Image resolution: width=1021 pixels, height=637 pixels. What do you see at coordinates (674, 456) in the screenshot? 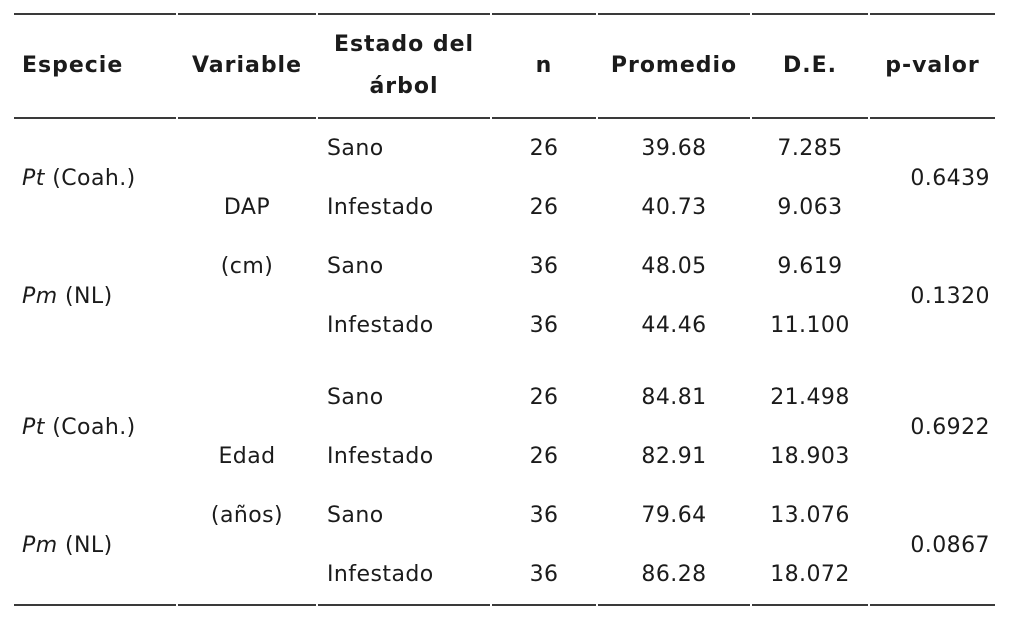
I see `promedio-cell: 82.91` at bounding box center [674, 456].